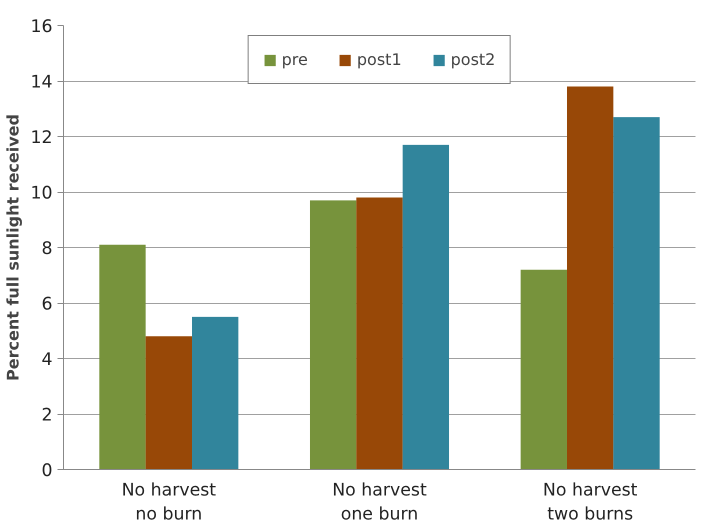 The image size is (719, 531). What do you see at coordinates (47, 471) in the screenshot?
I see `y-tick-label: 0` at bounding box center [47, 471].